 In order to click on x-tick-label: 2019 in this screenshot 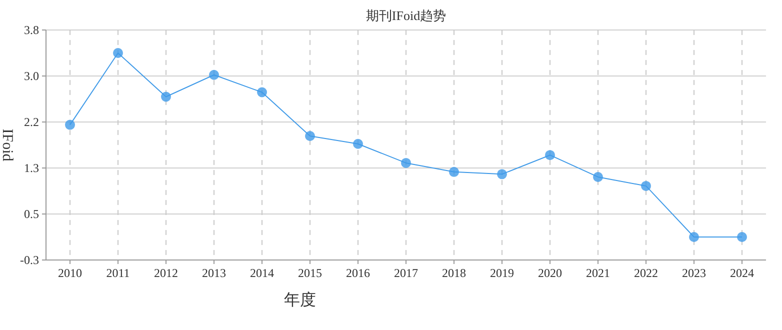, I will do `click(502, 273)`.